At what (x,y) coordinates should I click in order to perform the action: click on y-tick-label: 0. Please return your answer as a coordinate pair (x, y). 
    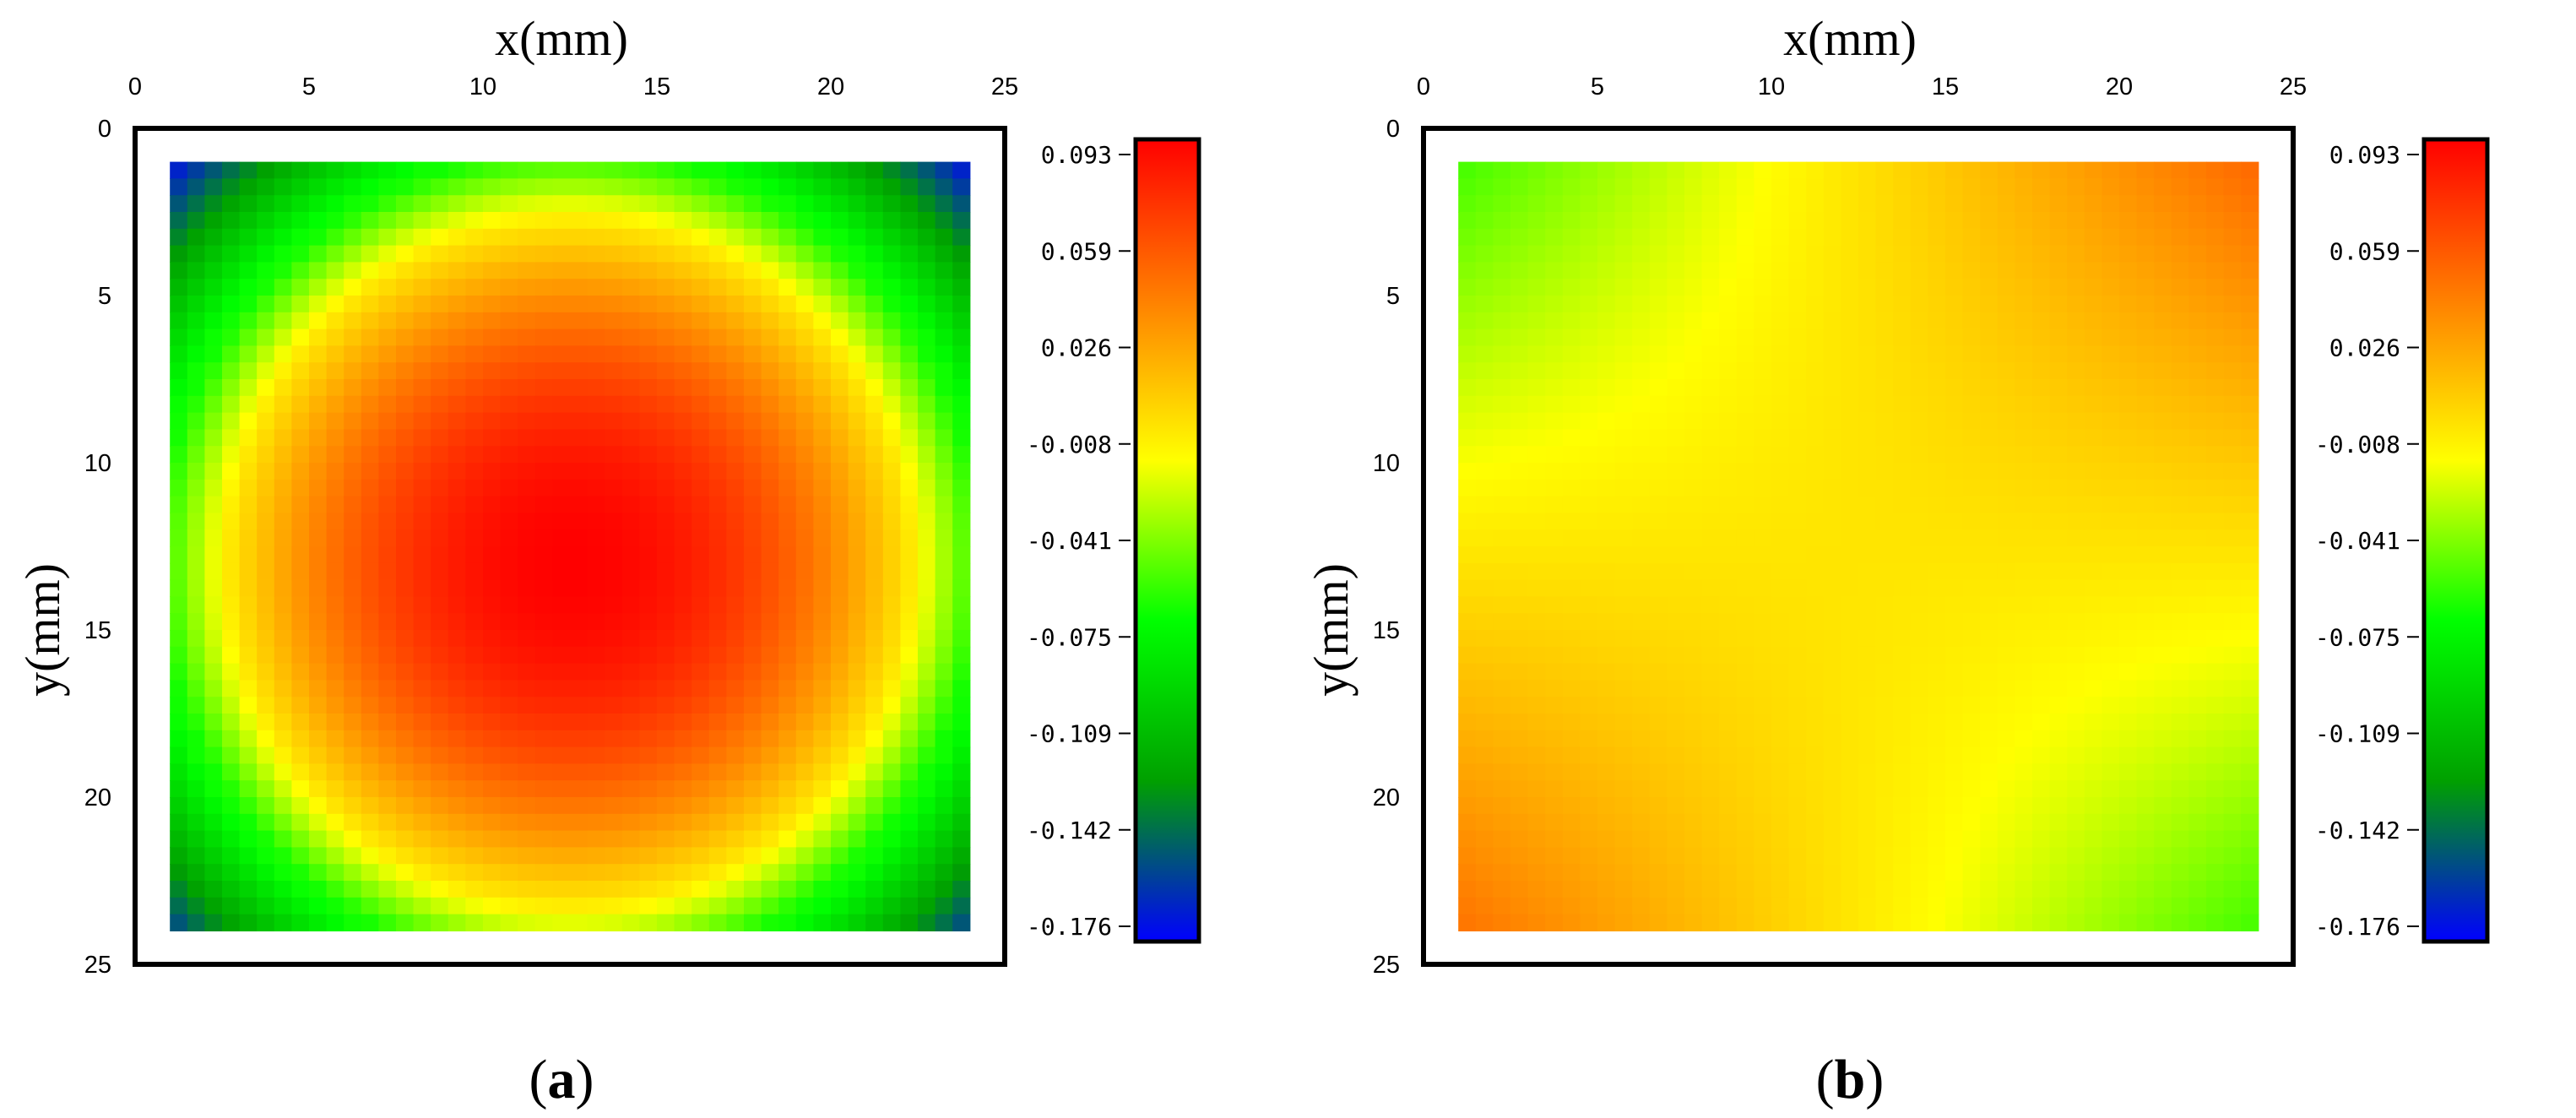
    Looking at the image, I should click on (105, 129).